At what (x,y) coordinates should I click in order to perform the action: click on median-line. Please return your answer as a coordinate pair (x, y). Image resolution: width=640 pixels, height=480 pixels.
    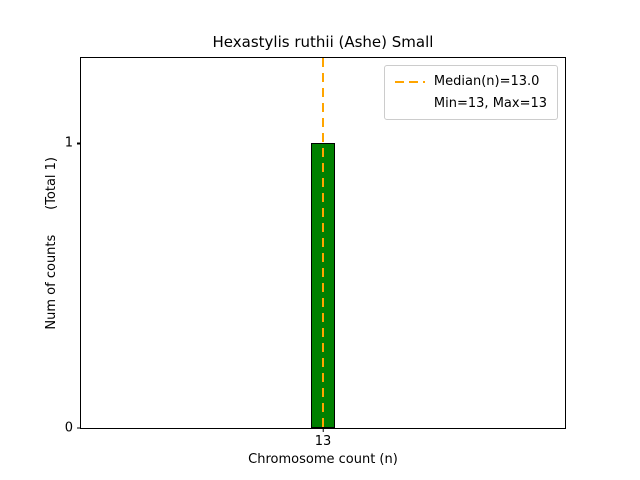
    Looking at the image, I should click on (323, 243).